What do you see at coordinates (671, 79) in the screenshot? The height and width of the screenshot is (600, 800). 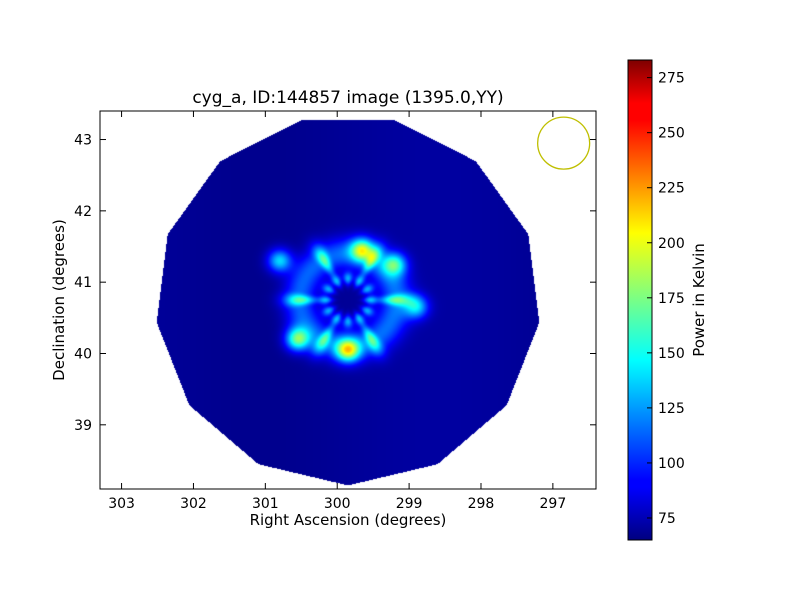 I see `colorbar-tick-label: 275` at bounding box center [671, 79].